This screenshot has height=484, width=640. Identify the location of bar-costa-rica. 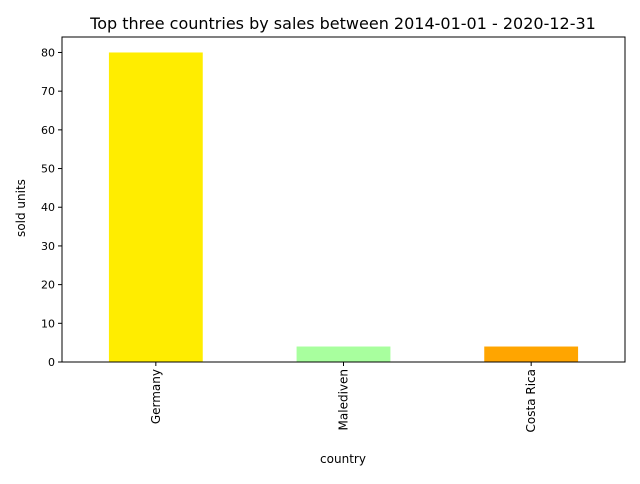
(531, 354).